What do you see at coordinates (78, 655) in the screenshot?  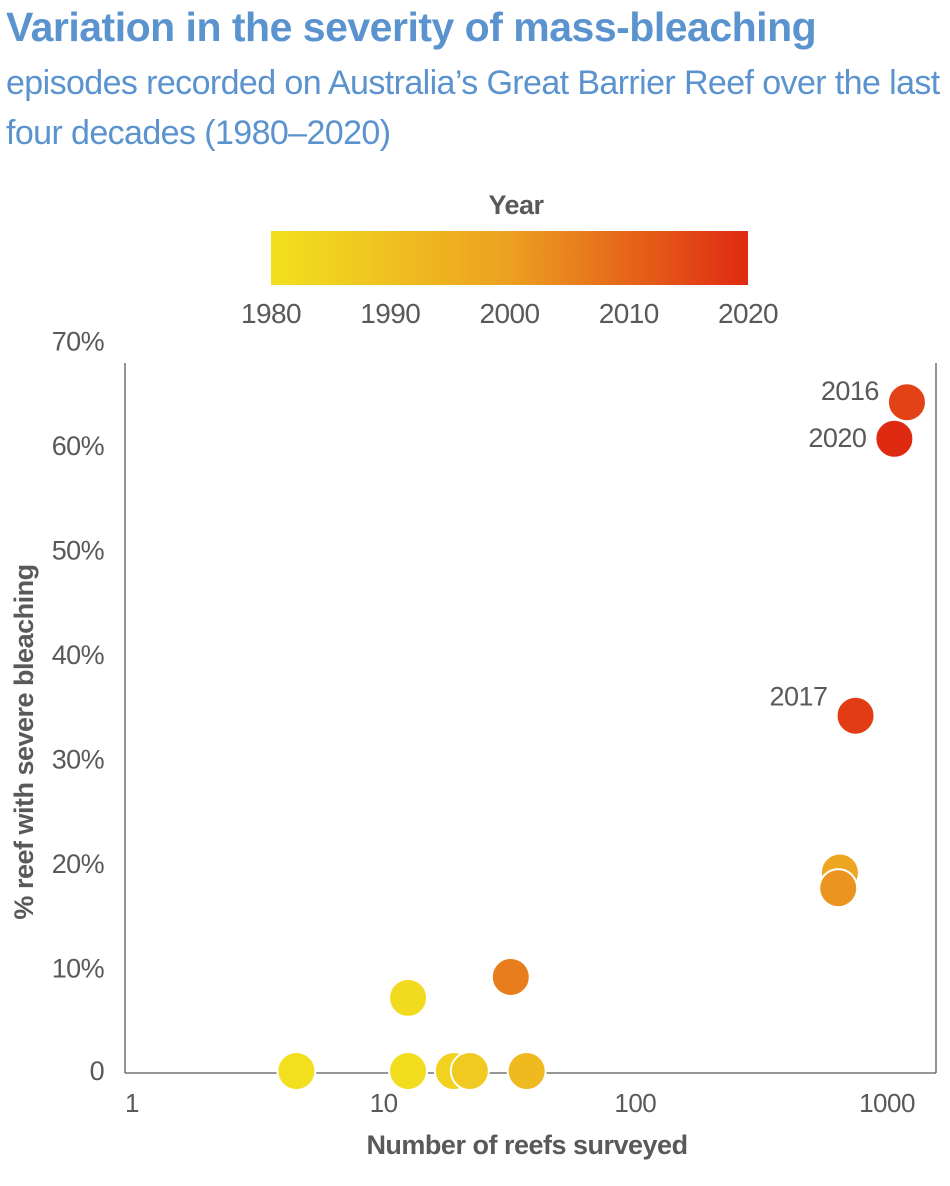 I see `y-tick-label: 40%` at bounding box center [78, 655].